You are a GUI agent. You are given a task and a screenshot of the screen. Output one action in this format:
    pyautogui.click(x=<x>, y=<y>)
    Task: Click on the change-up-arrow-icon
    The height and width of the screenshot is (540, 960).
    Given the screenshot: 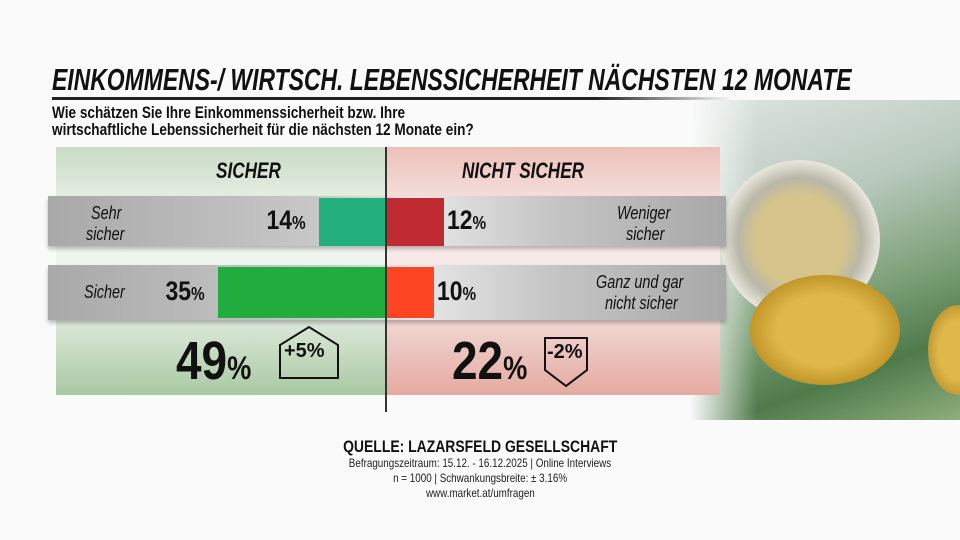 What is the action you would take?
    pyautogui.click(x=309, y=352)
    